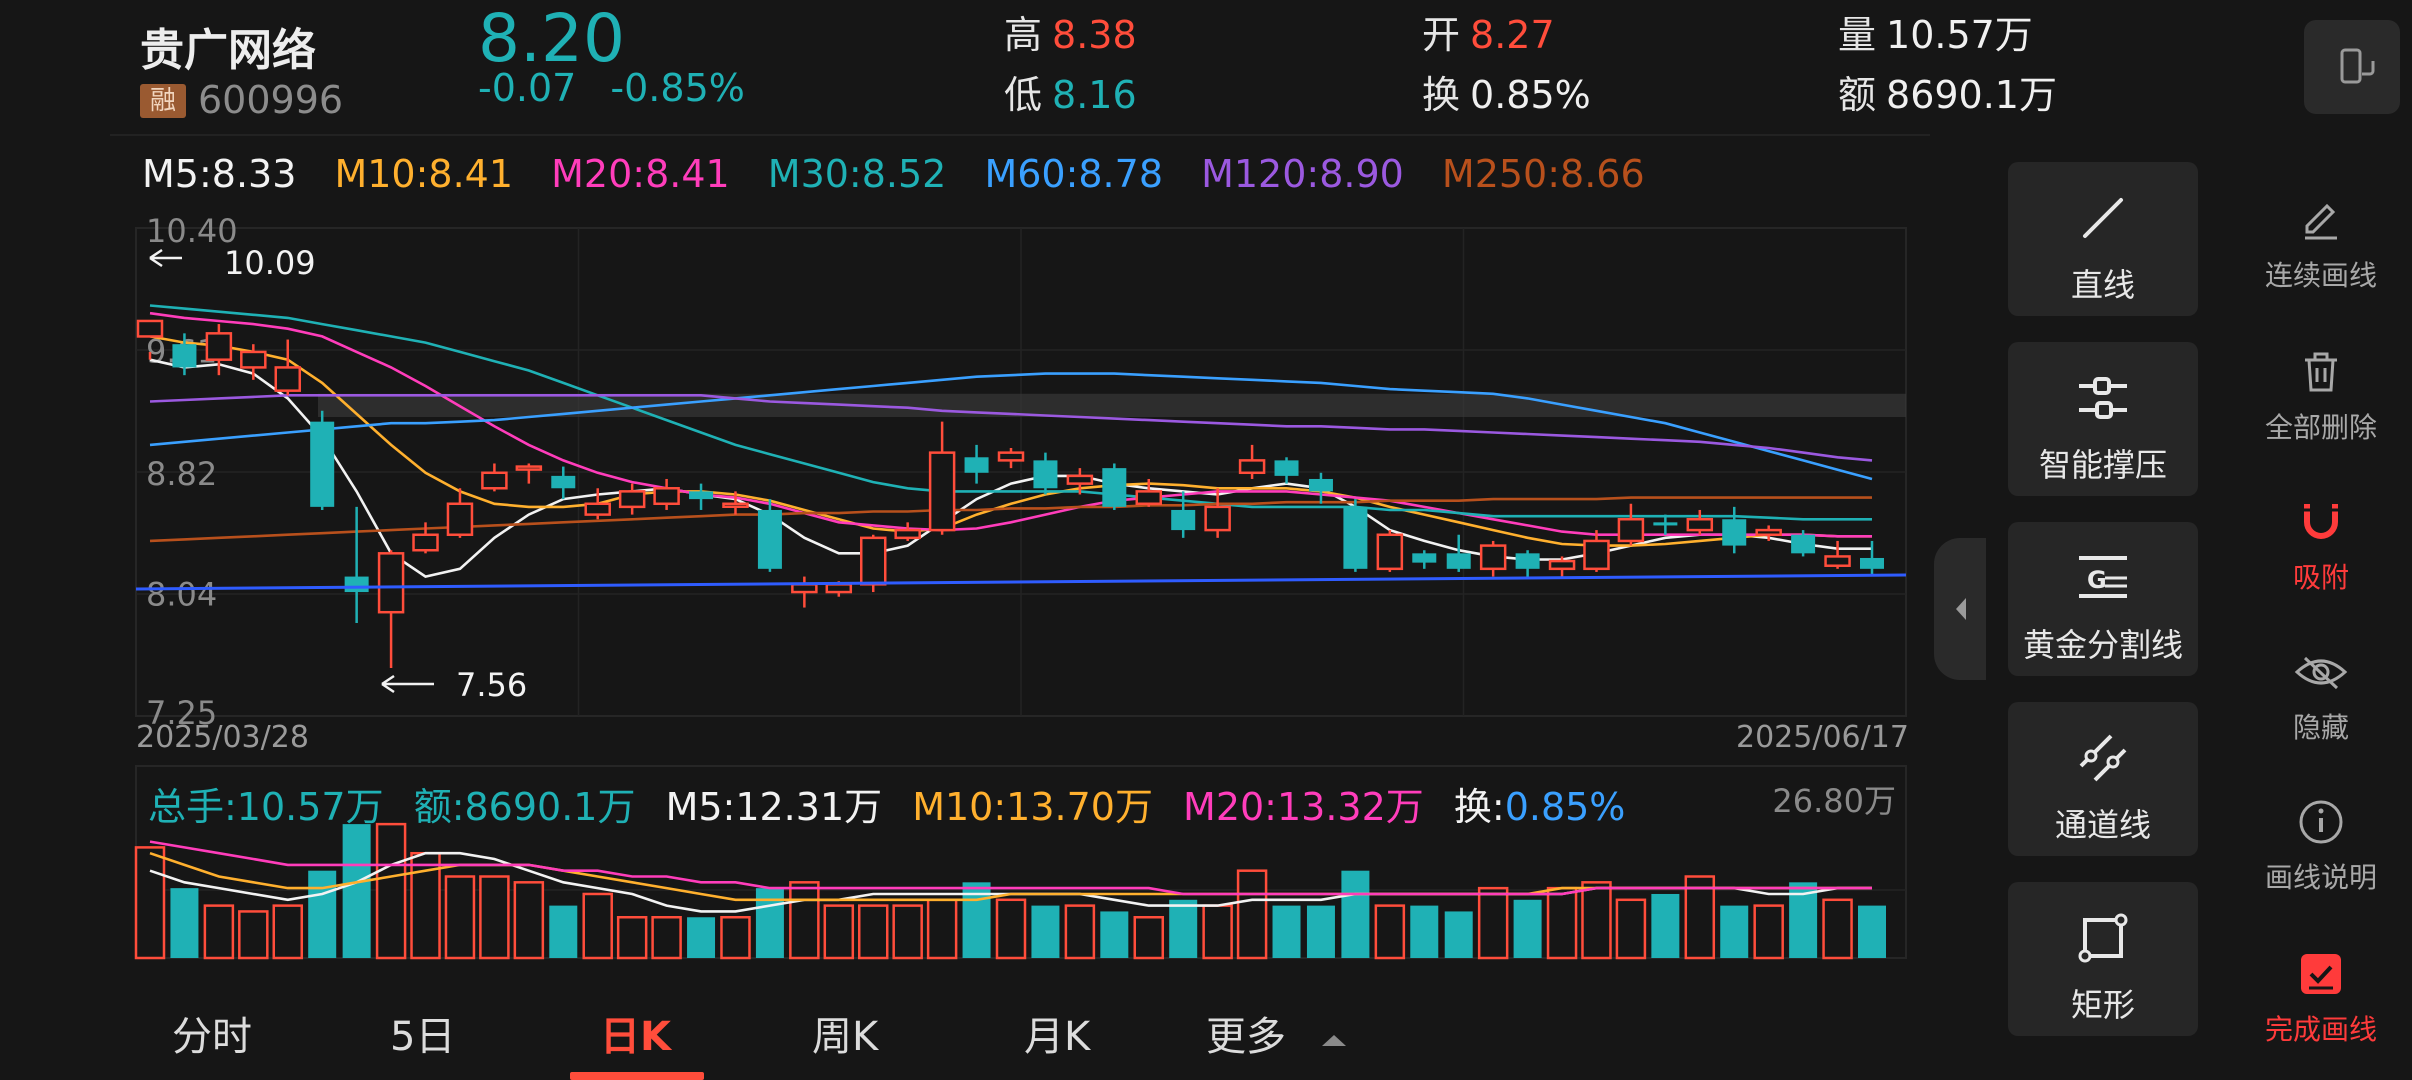 This screenshot has width=2412, height=1080. I want to click on golden-ratio-icon: G, so click(2103, 577).